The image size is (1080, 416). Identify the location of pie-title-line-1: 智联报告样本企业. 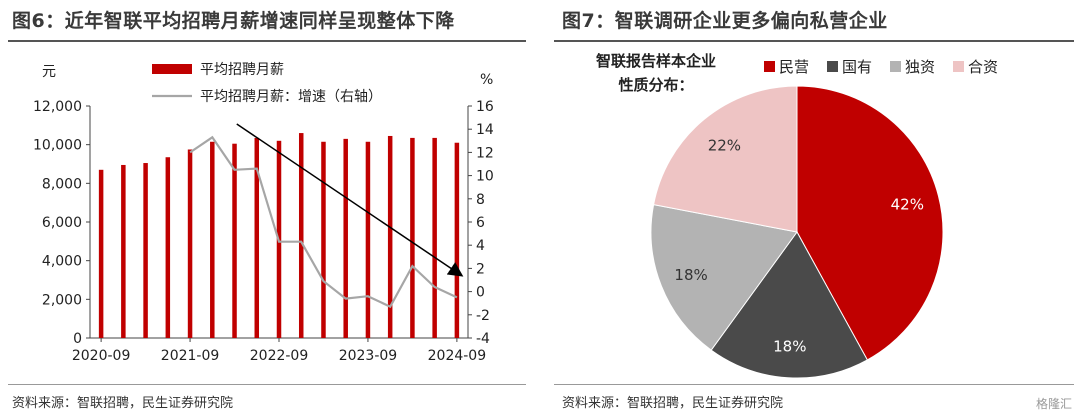
(656, 61).